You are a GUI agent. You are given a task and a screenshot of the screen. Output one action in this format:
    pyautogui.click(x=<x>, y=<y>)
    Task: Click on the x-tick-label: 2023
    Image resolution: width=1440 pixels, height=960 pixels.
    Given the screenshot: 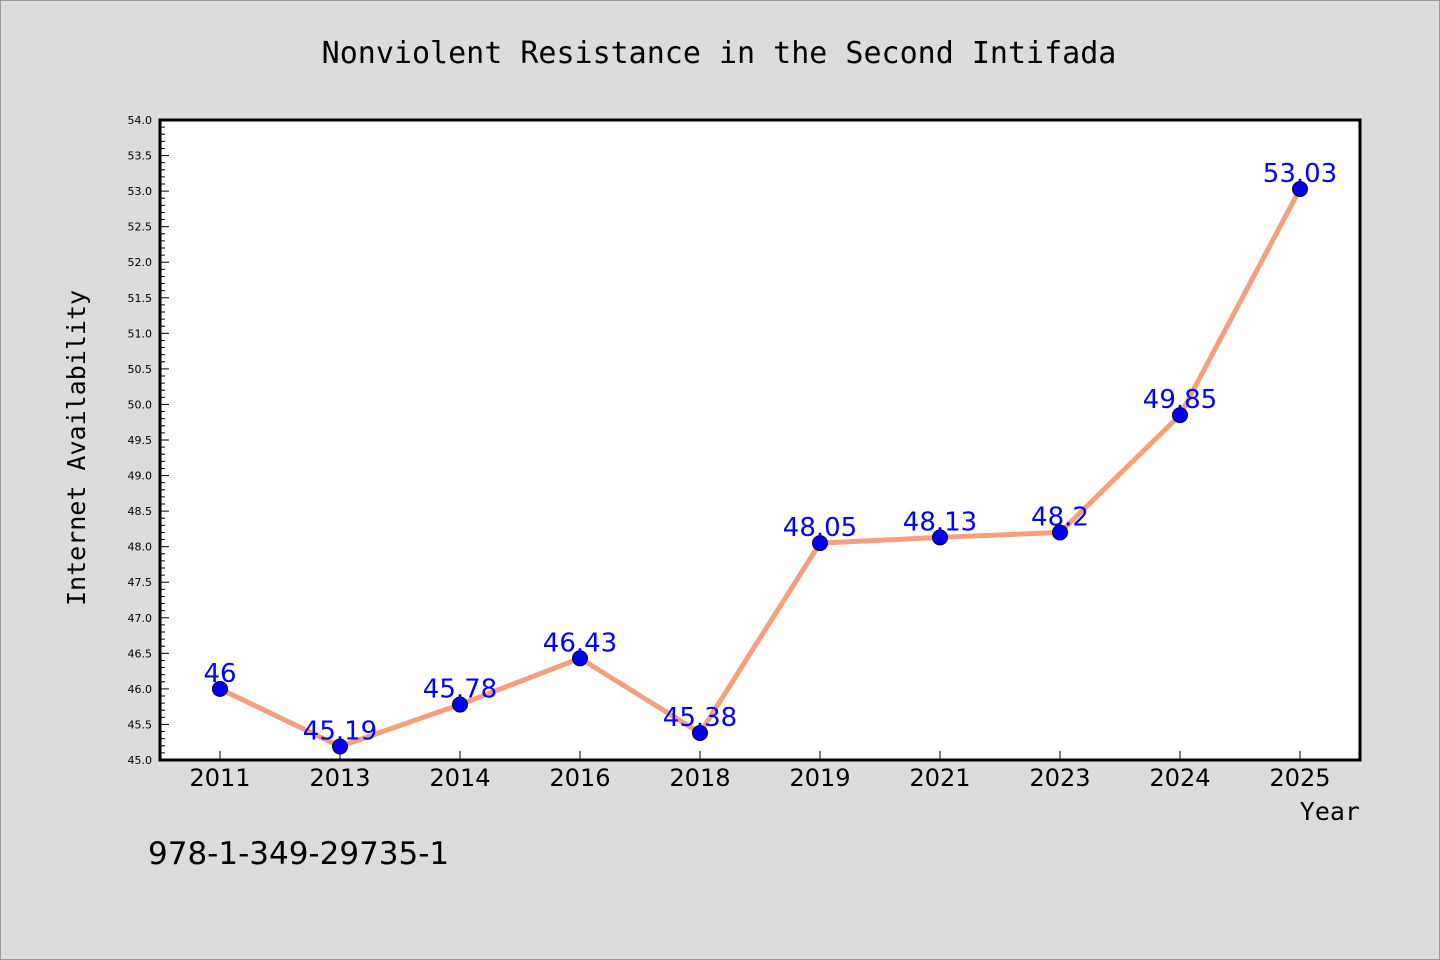 What is the action you would take?
    pyautogui.click(x=1059, y=778)
    